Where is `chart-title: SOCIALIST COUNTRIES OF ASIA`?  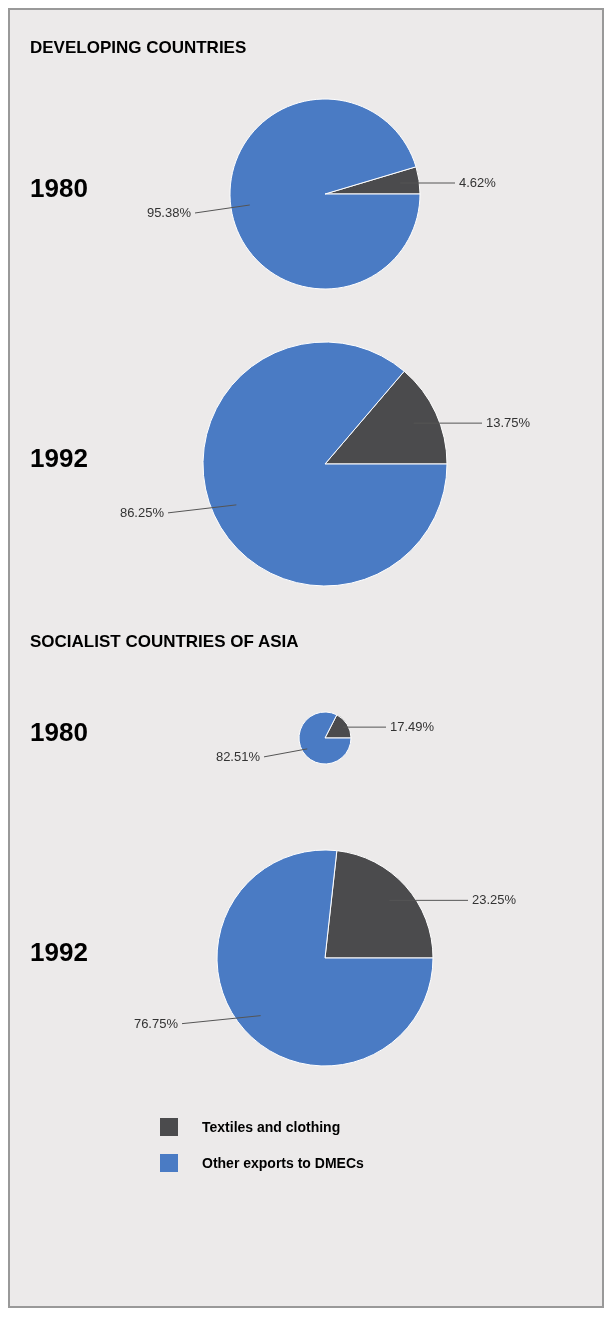
chart-title: SOCIALIST COUNTRIES OF ASIA is located at coordinates (164, 642).